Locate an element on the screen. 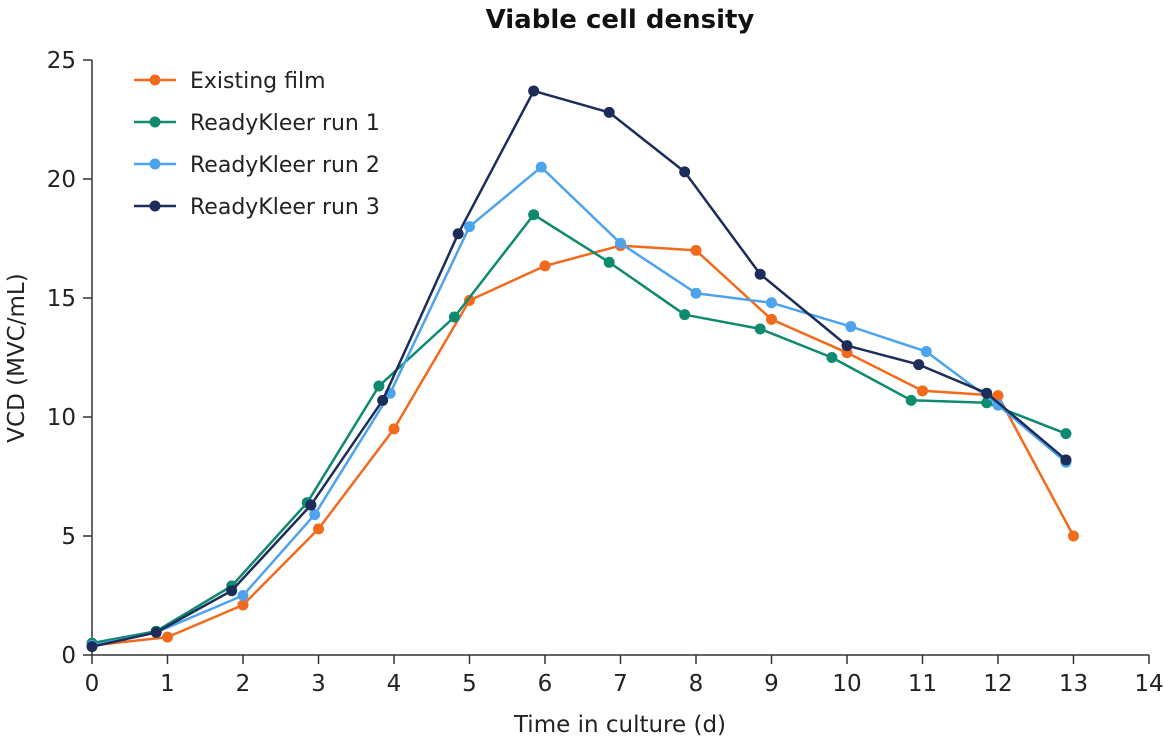  y-tick-label: 15 is located at coordinates (61, 299).